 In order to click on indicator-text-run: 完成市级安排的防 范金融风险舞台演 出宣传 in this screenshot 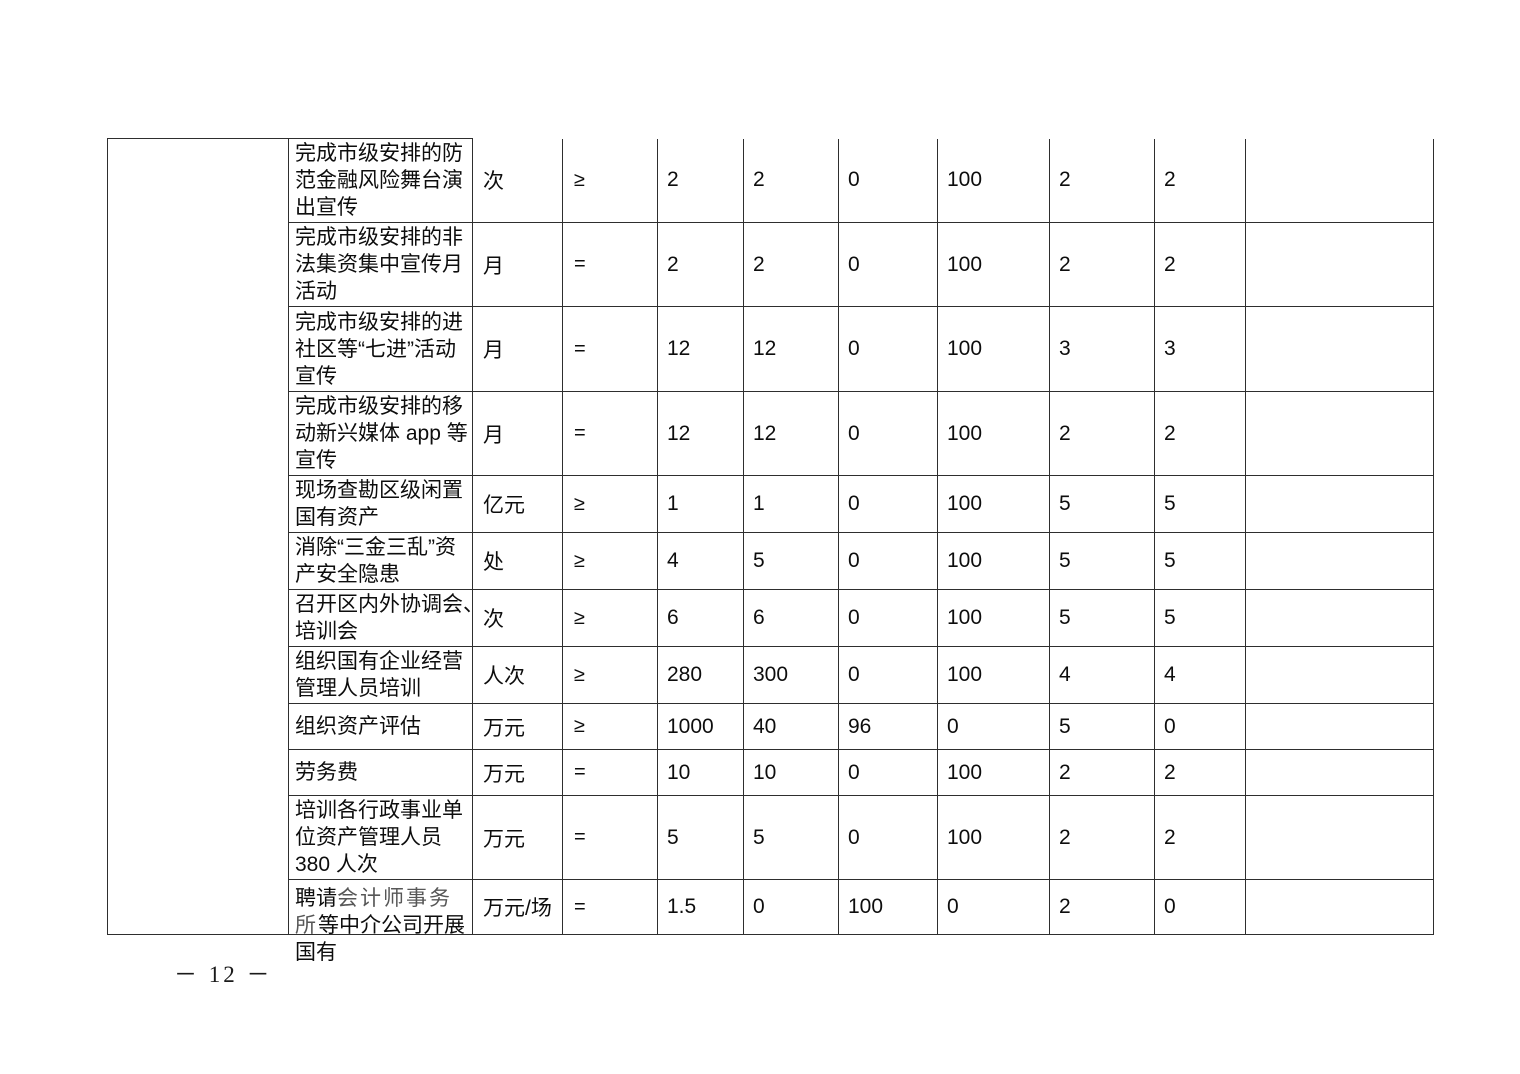, I will do `click(379, 180)`.